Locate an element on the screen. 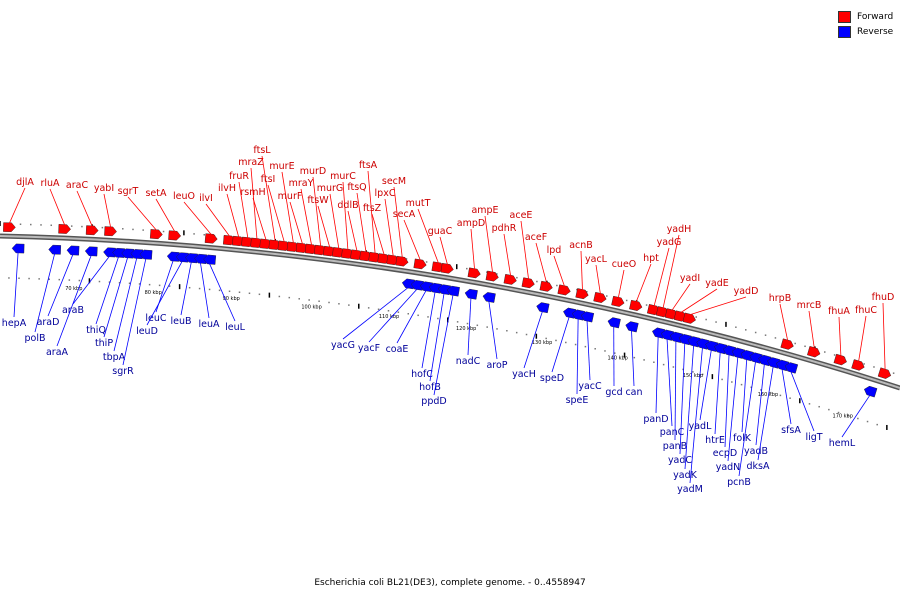 The width and height of the screenshot is (900, 600). forward-gene-label: ftsQ is located at coordinates (356, 187).